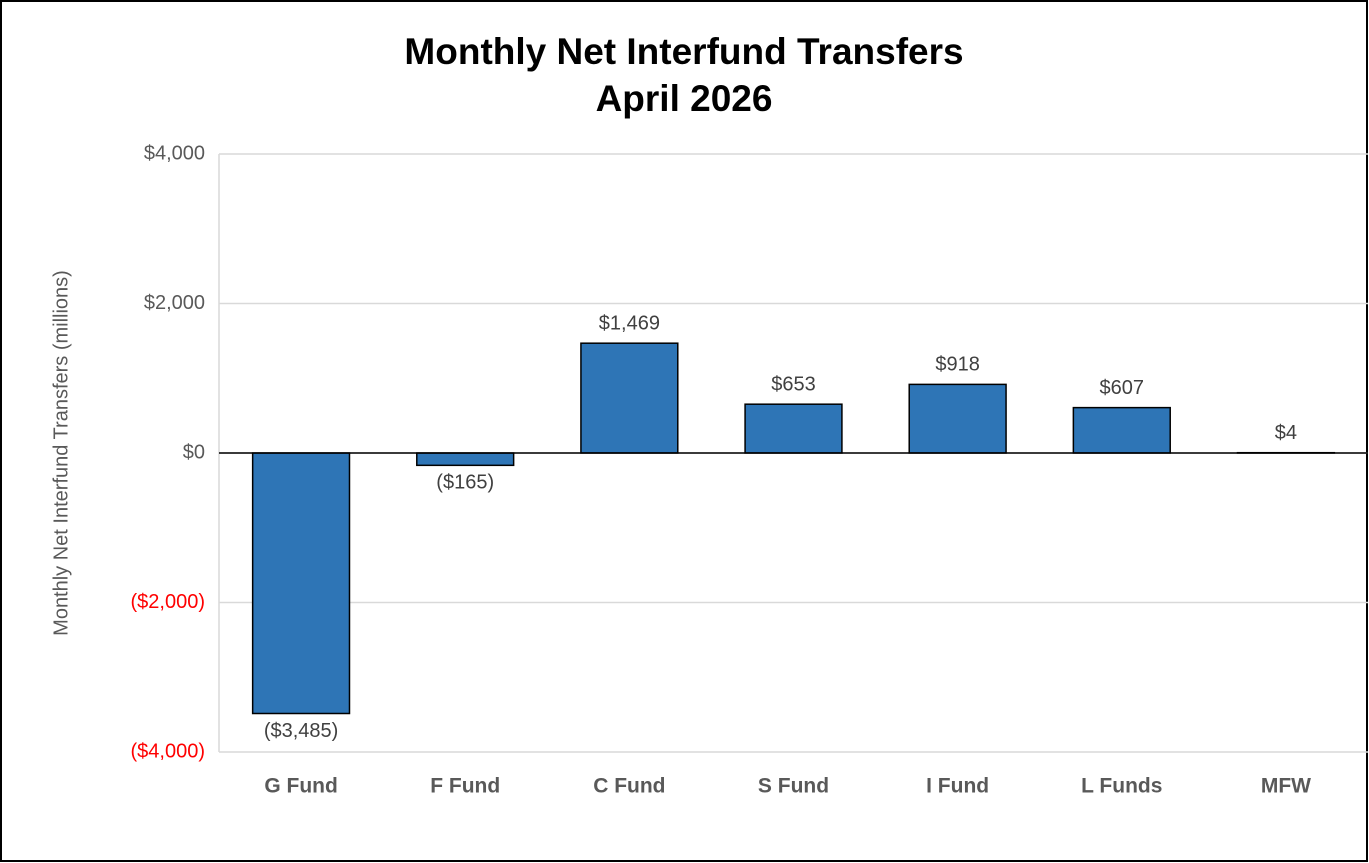 The image size is (1369, 863). I want to click on x-tick-label: L Funds, so click(1121, 786).